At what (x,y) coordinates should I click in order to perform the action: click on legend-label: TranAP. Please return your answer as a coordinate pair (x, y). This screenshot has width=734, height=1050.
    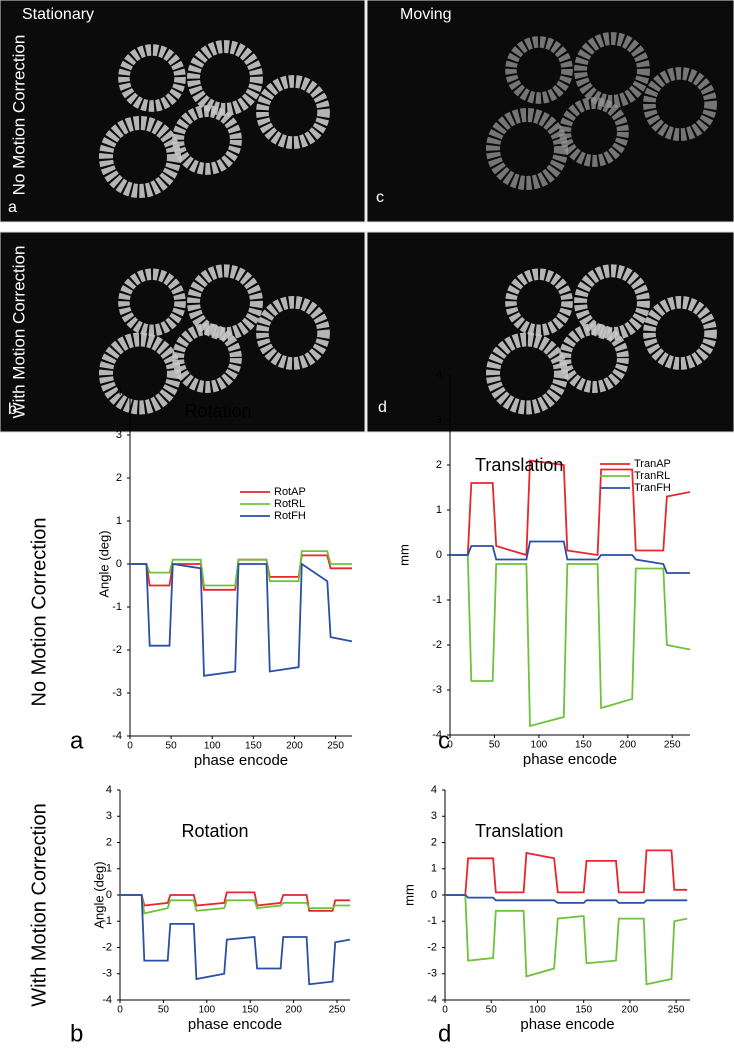
    Looking at the image, I should click on (652, 464).